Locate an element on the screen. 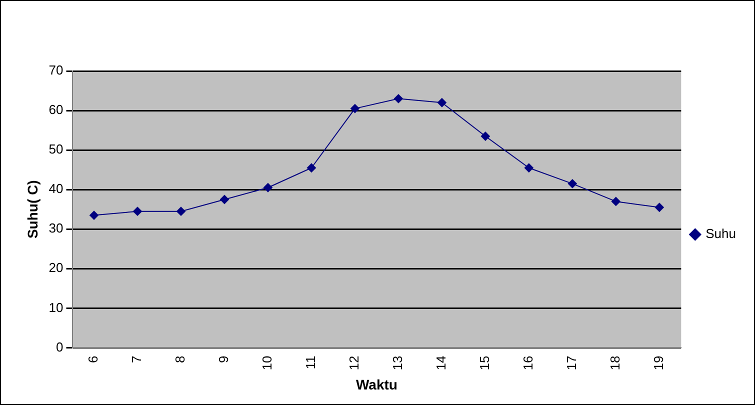 Image resolution: width=755 pixels, height=405 pixels. x-tick-label: 10 is located at coordinates (267, 363).